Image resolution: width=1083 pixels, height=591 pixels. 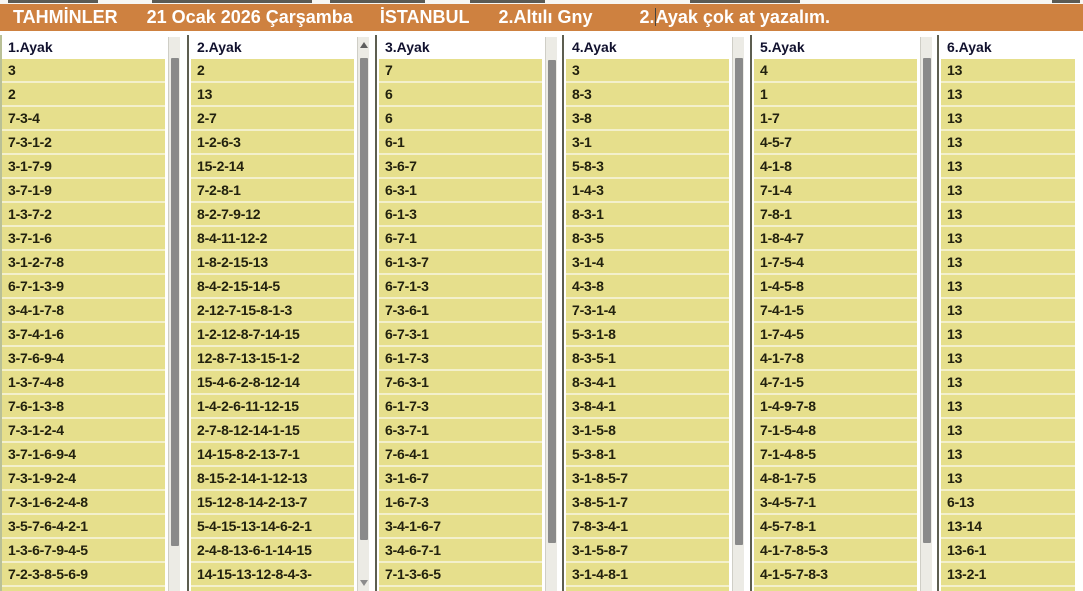 I want to click on list-item: 3-4-5-7-1, so click(x=835, y=502).